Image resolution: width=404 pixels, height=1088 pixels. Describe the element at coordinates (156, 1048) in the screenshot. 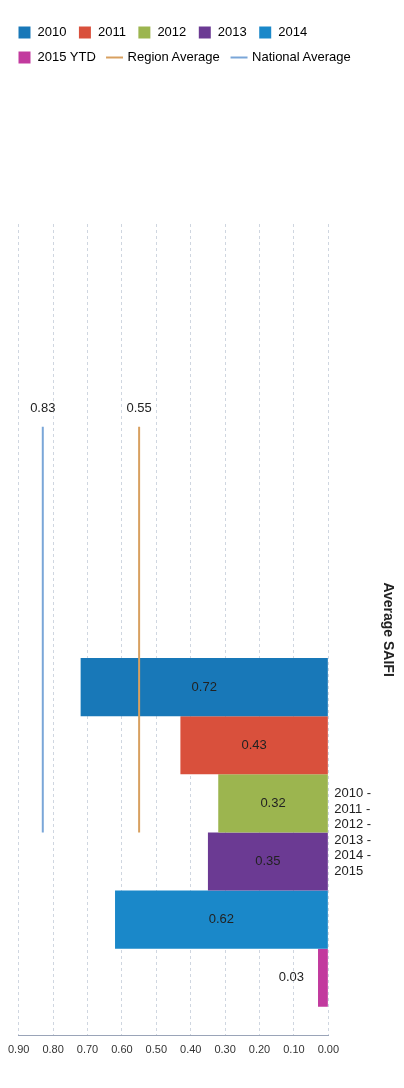

I see `x-tick-label: 0.50` at that location.